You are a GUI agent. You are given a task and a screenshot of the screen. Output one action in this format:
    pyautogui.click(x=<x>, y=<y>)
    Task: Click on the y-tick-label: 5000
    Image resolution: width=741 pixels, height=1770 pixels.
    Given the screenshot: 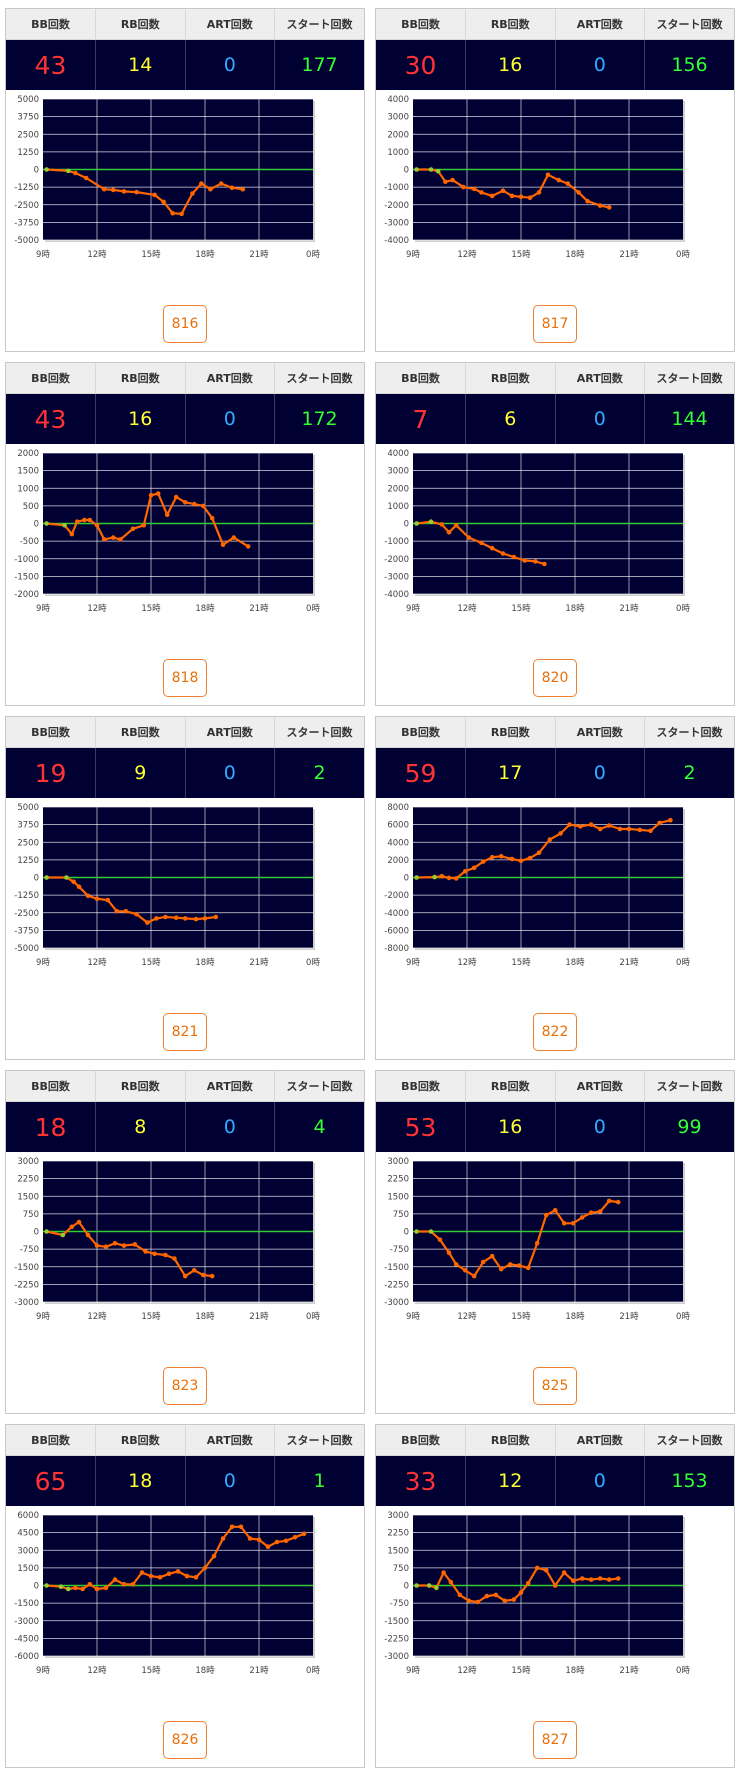 What is the action you would take?
    pyautogui.click(x=28, y=808)
    